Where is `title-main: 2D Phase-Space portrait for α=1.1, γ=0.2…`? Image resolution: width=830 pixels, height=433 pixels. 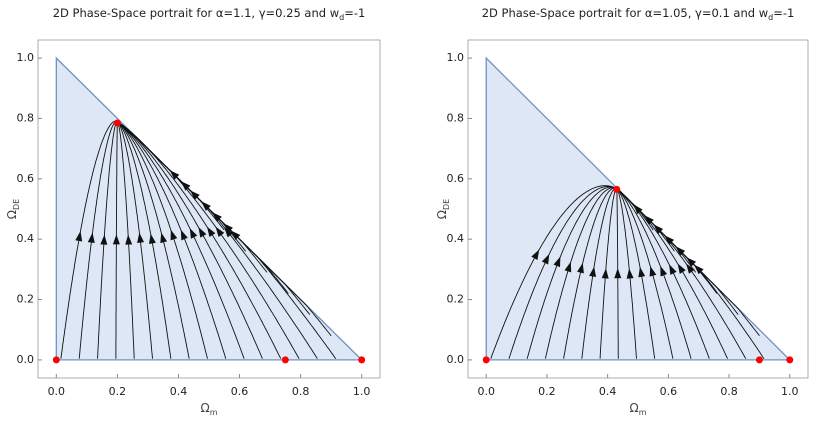
title-main: 2D Phase-Space portrait for α=1.1, γ=0.2… is located at coordinates (196, 13).